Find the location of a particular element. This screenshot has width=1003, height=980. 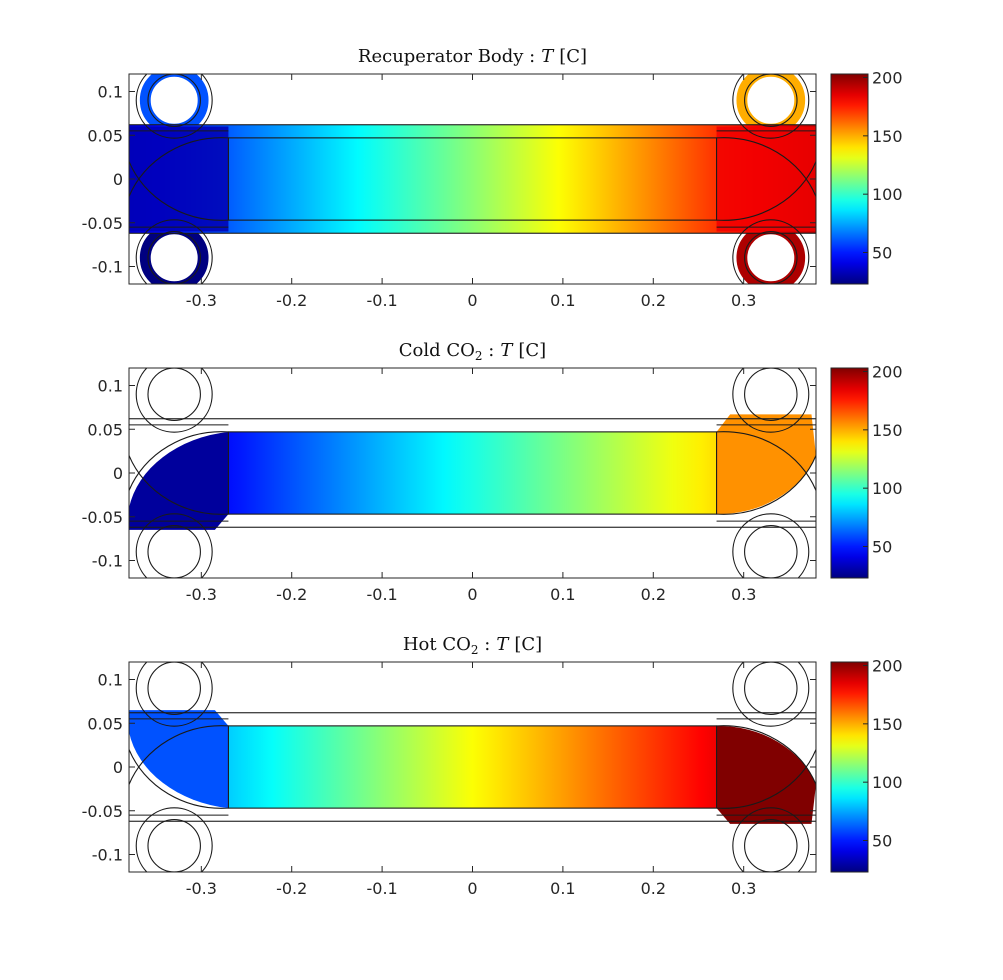

panel-title: Cold CO2 : T [C] is located at coordinates (472, 351).